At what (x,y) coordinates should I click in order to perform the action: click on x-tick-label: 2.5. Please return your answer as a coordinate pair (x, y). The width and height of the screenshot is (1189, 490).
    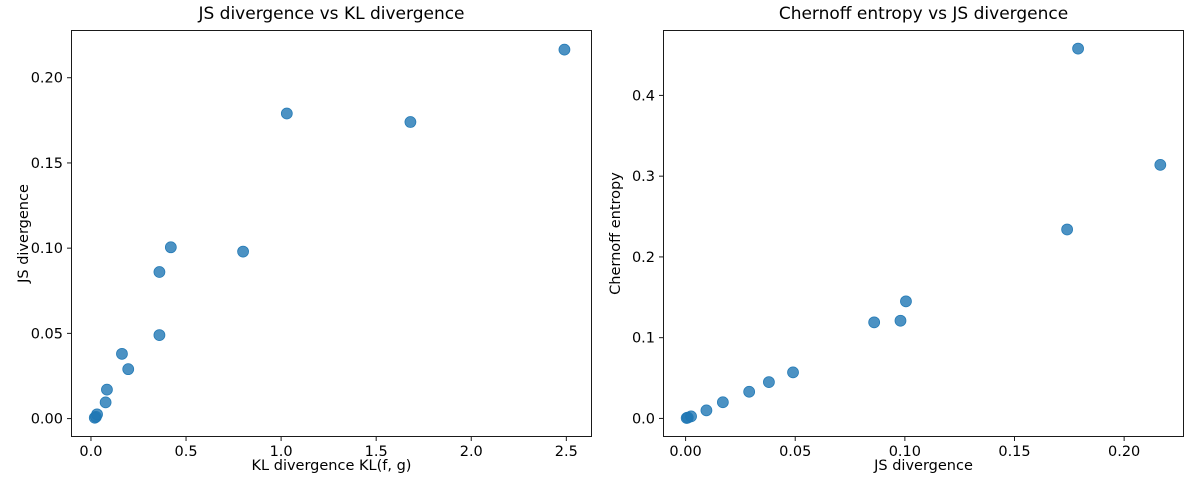
    Looking at the image, I should click on (566, 452).